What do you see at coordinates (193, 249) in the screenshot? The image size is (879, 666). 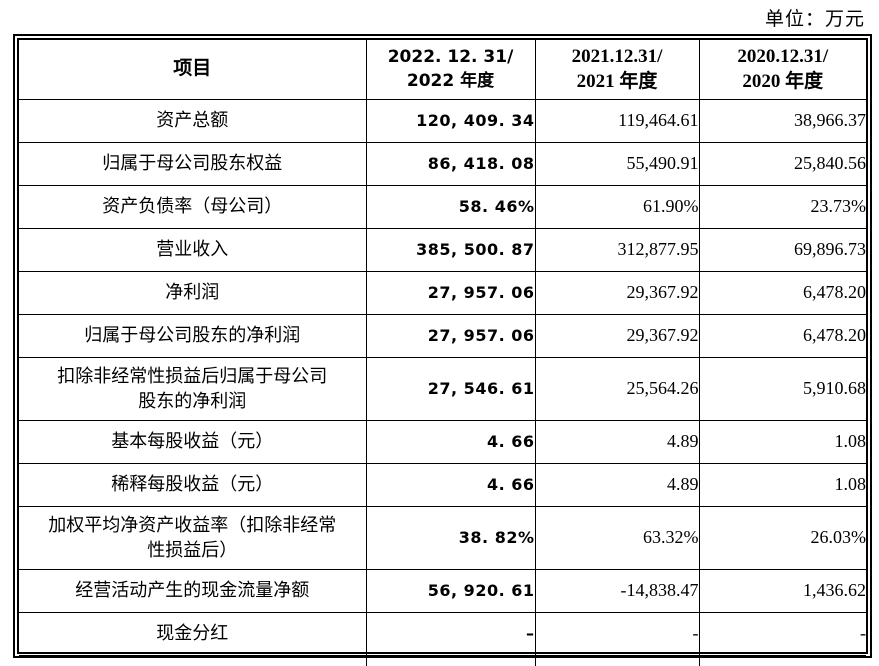 I see `row-label: 营业收入` at bounding box center [193, 249].